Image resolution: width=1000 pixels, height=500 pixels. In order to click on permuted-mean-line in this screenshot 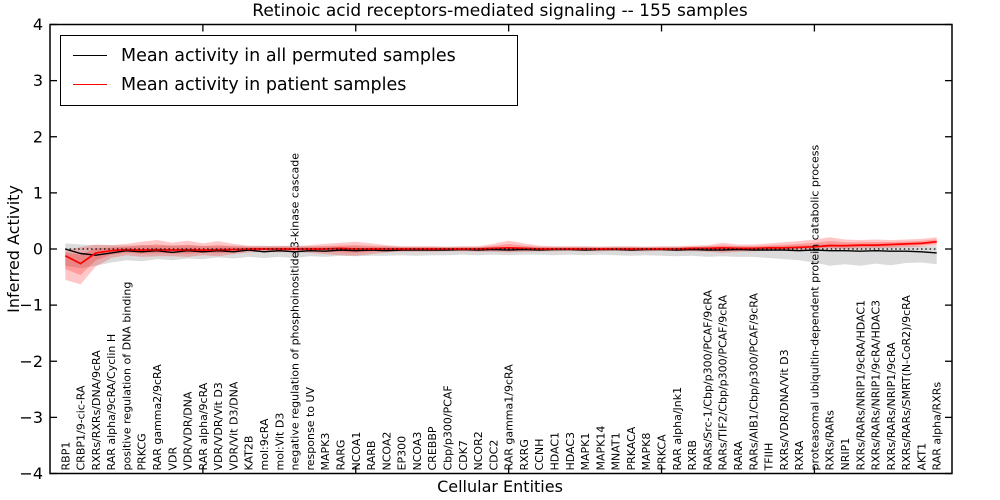, I will do `click(501, 252)`.